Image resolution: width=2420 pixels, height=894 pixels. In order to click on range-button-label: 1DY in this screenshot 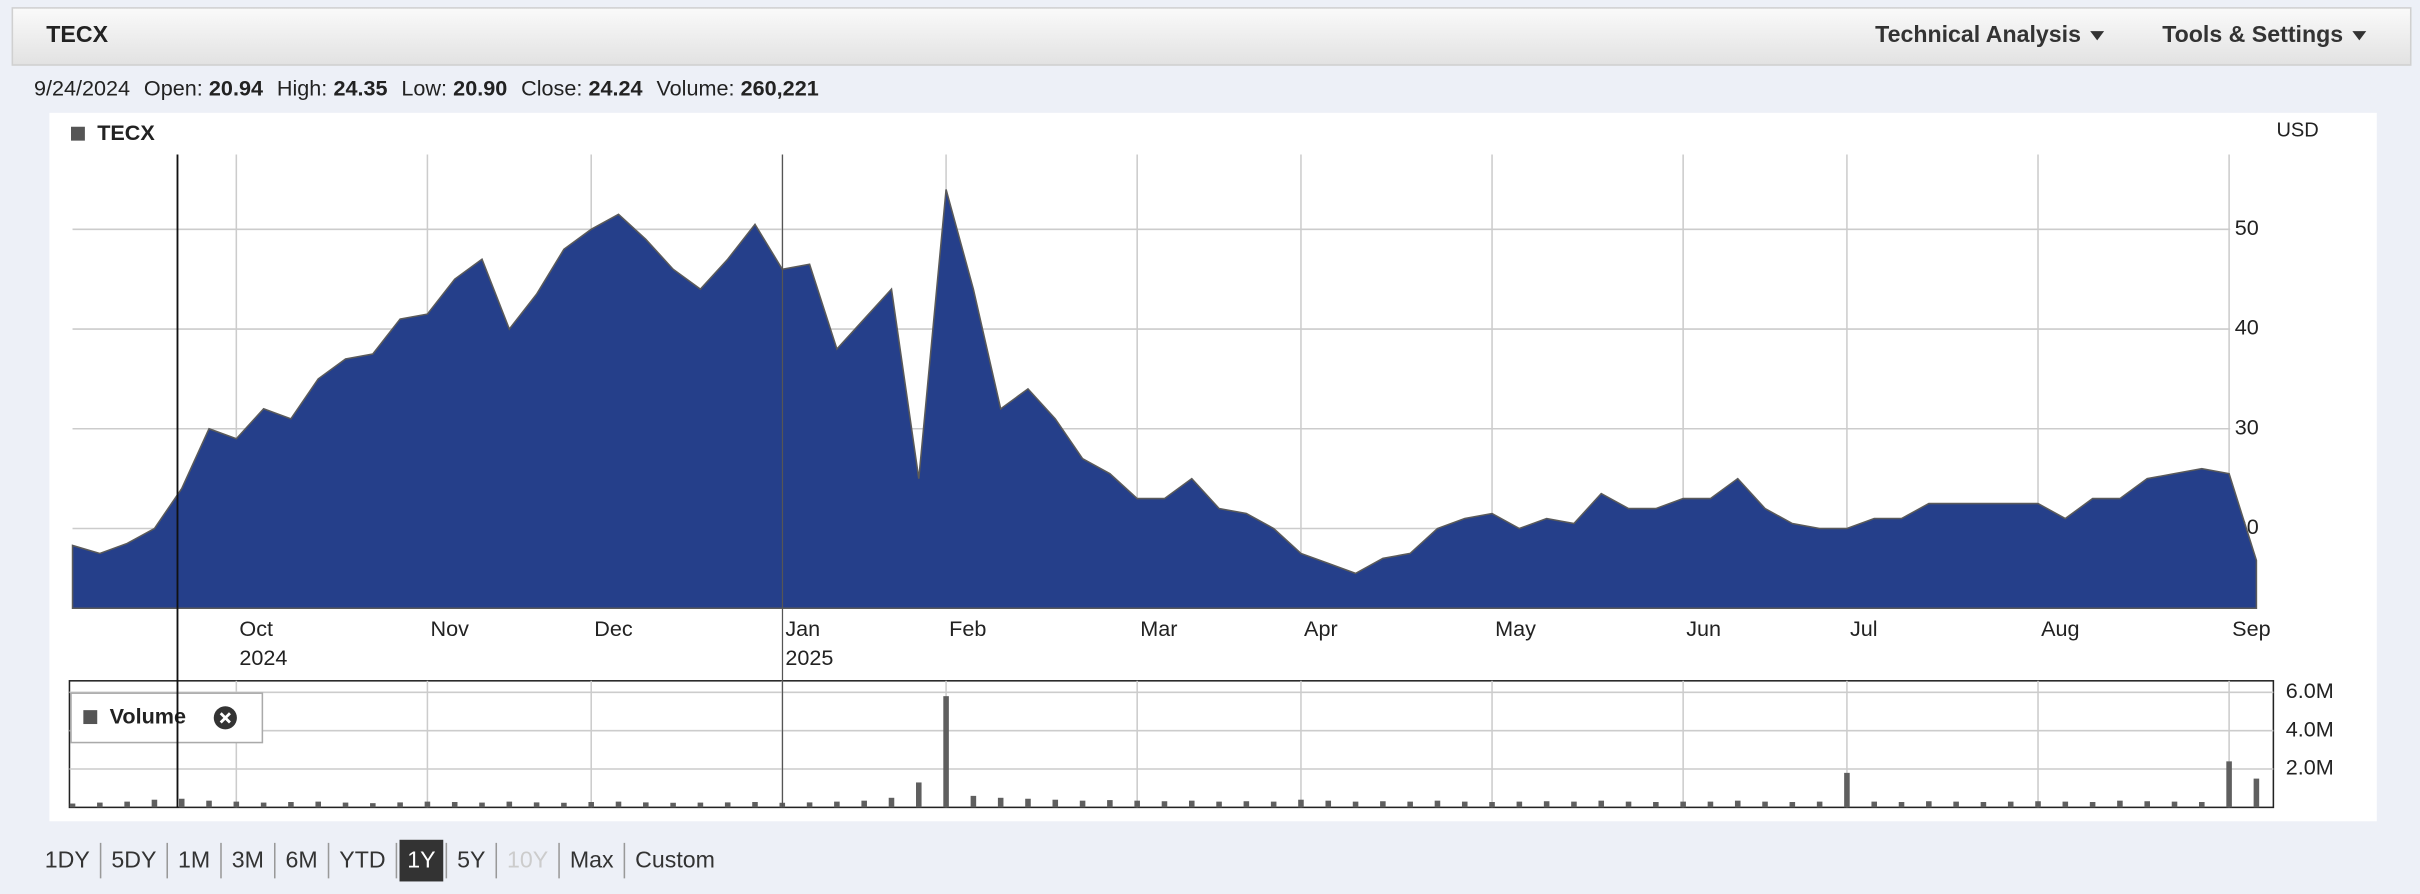, I will do `click(67, 860)`.